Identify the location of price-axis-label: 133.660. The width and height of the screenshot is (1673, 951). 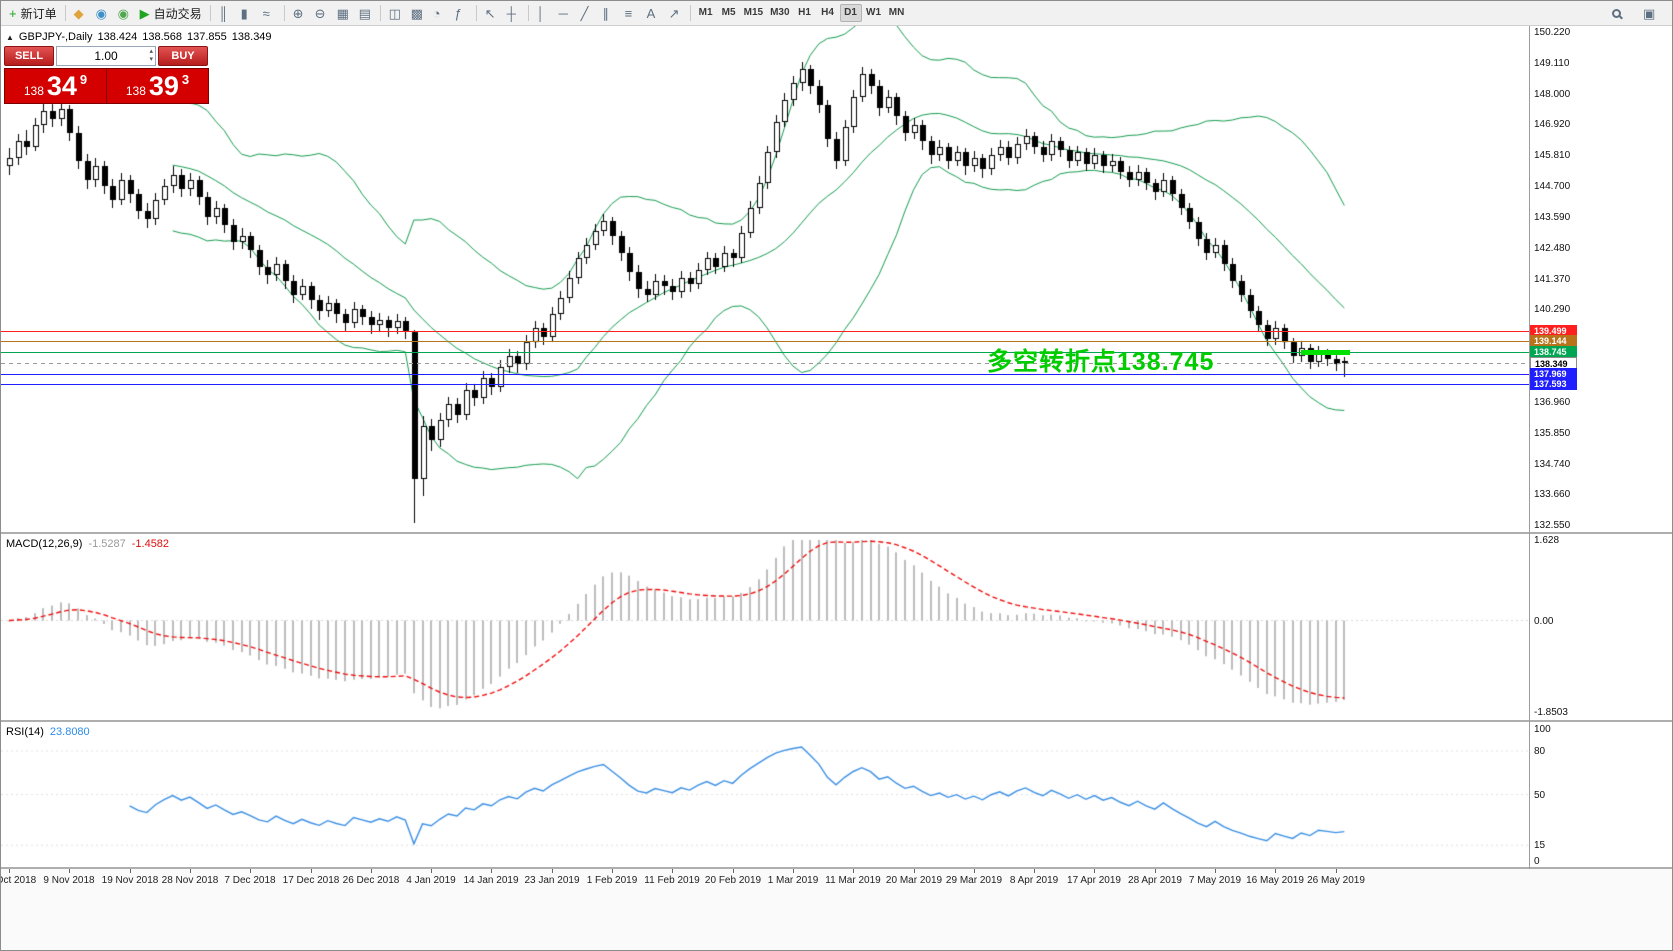
(1552, 494).